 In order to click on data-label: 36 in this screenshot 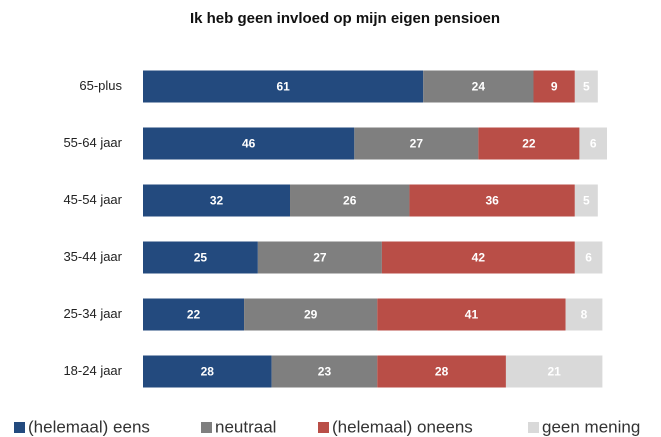, I will do `click(492, 201)`.